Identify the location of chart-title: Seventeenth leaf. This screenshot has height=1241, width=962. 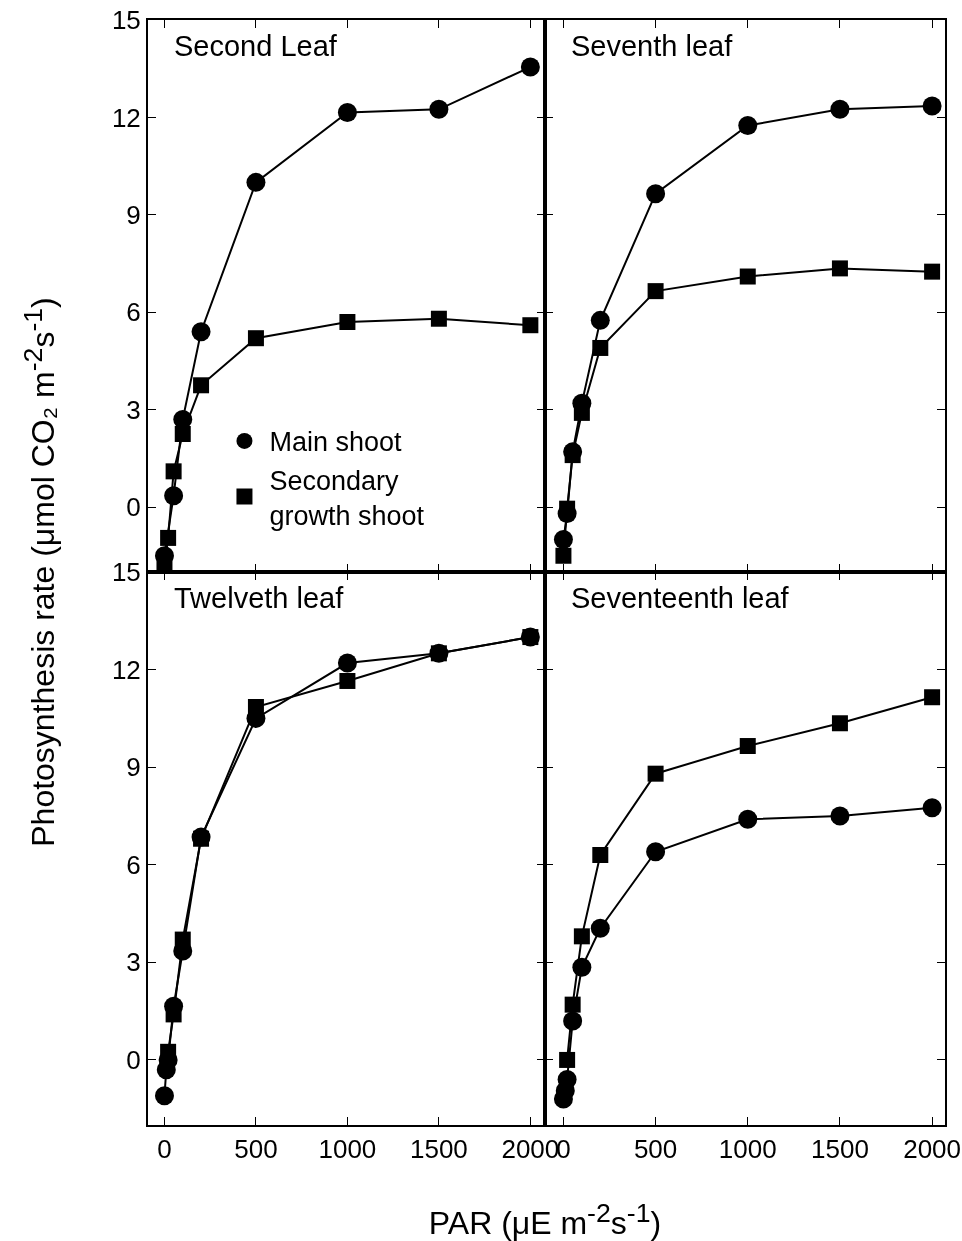
(680, 598).